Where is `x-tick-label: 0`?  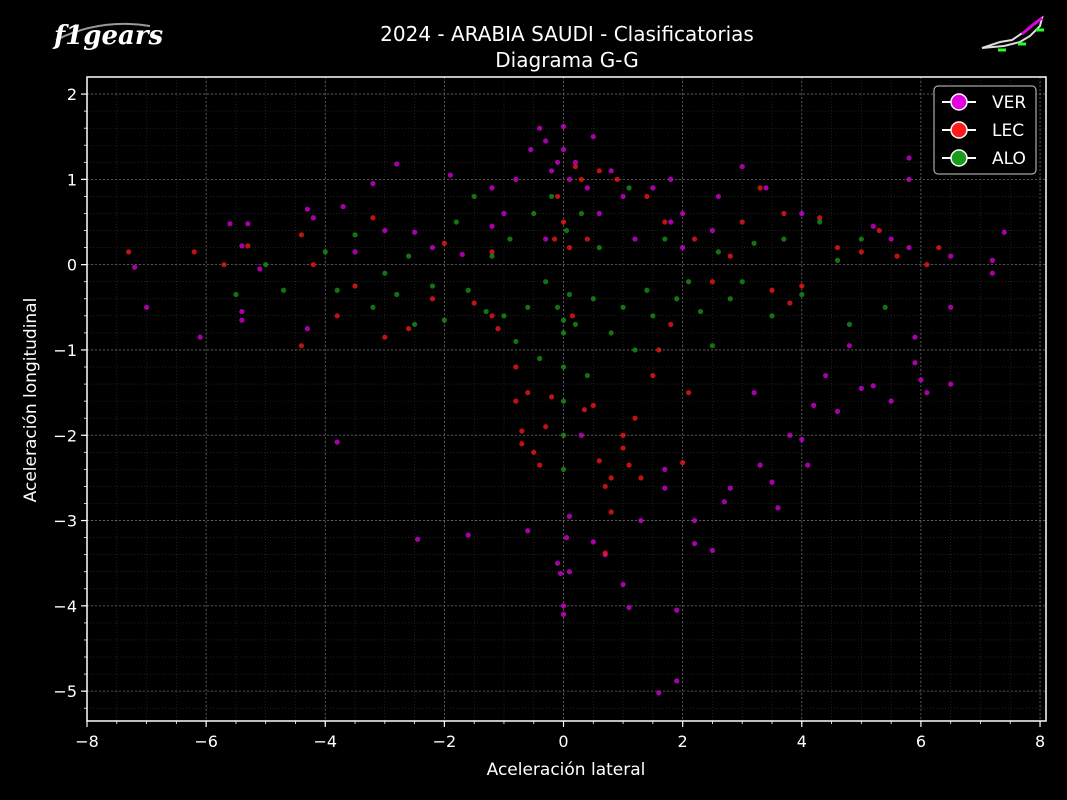
x-tick-label: 0 is located at coordinates (563, 741).